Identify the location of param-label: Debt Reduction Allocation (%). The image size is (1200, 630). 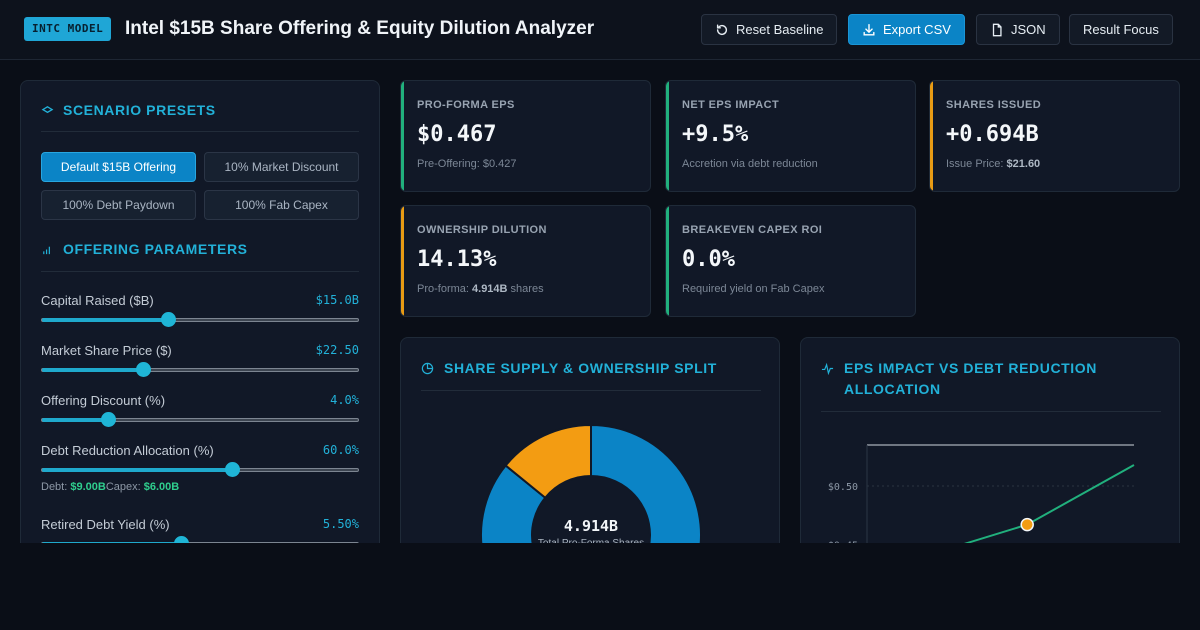
(127, 450).